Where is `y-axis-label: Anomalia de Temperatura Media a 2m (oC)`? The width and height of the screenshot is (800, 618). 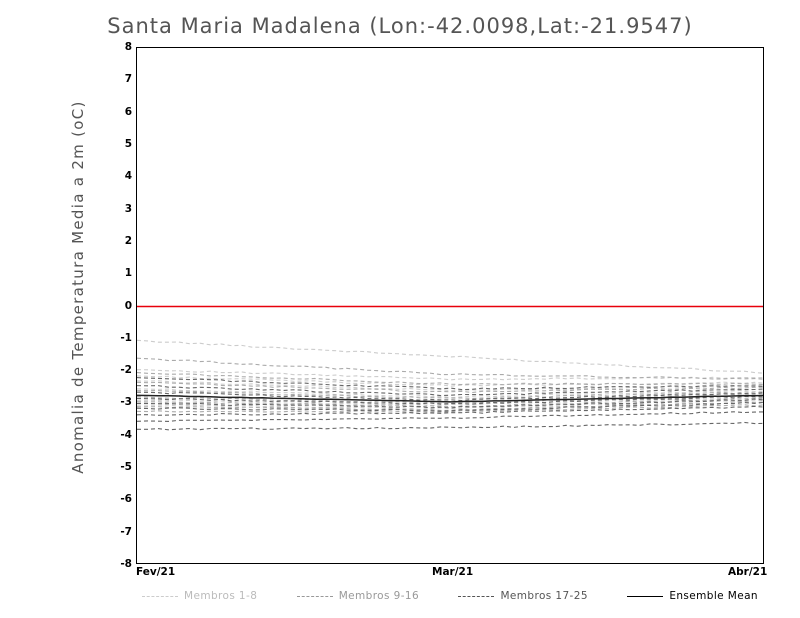
y-axis-label: Anomalia de Temperatura Media a 2m (oC) is located at coordinates (78, 287).